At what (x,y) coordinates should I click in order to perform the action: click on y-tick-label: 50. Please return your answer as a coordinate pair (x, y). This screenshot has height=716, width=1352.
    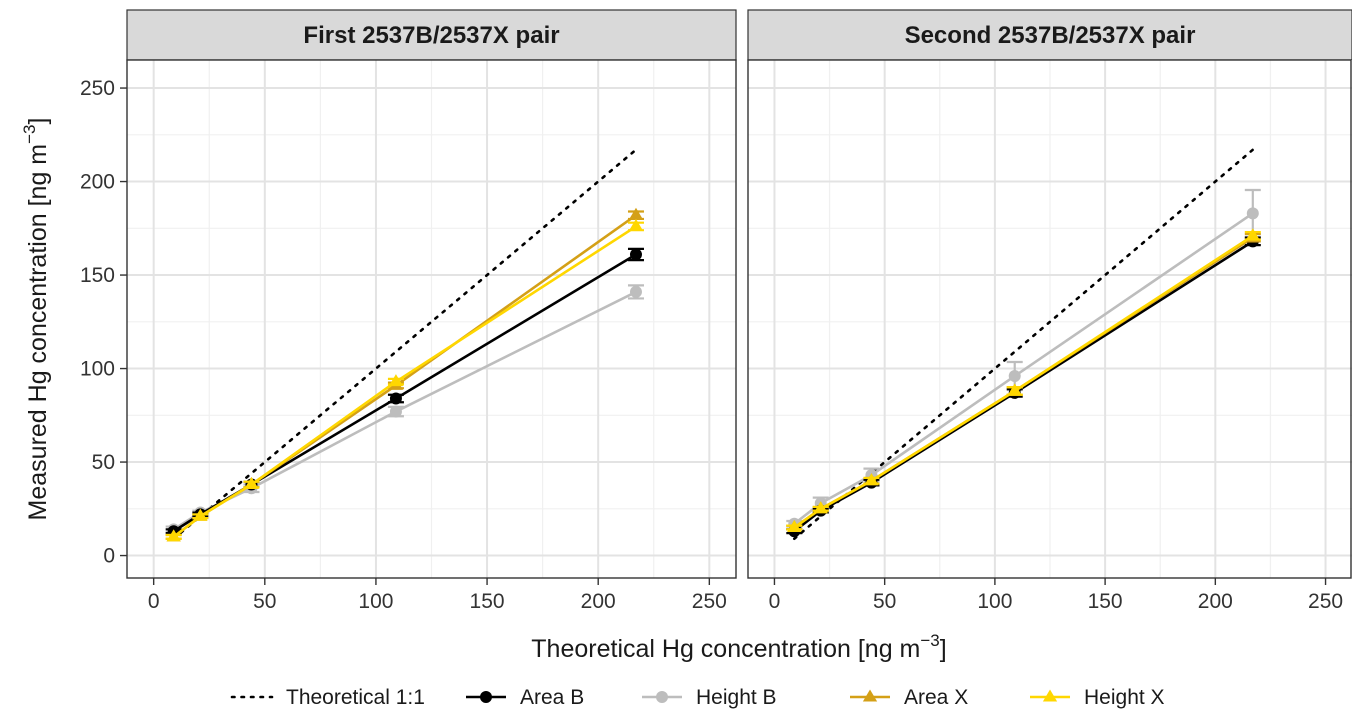
    Looking at the image, I should click on (103, 462).